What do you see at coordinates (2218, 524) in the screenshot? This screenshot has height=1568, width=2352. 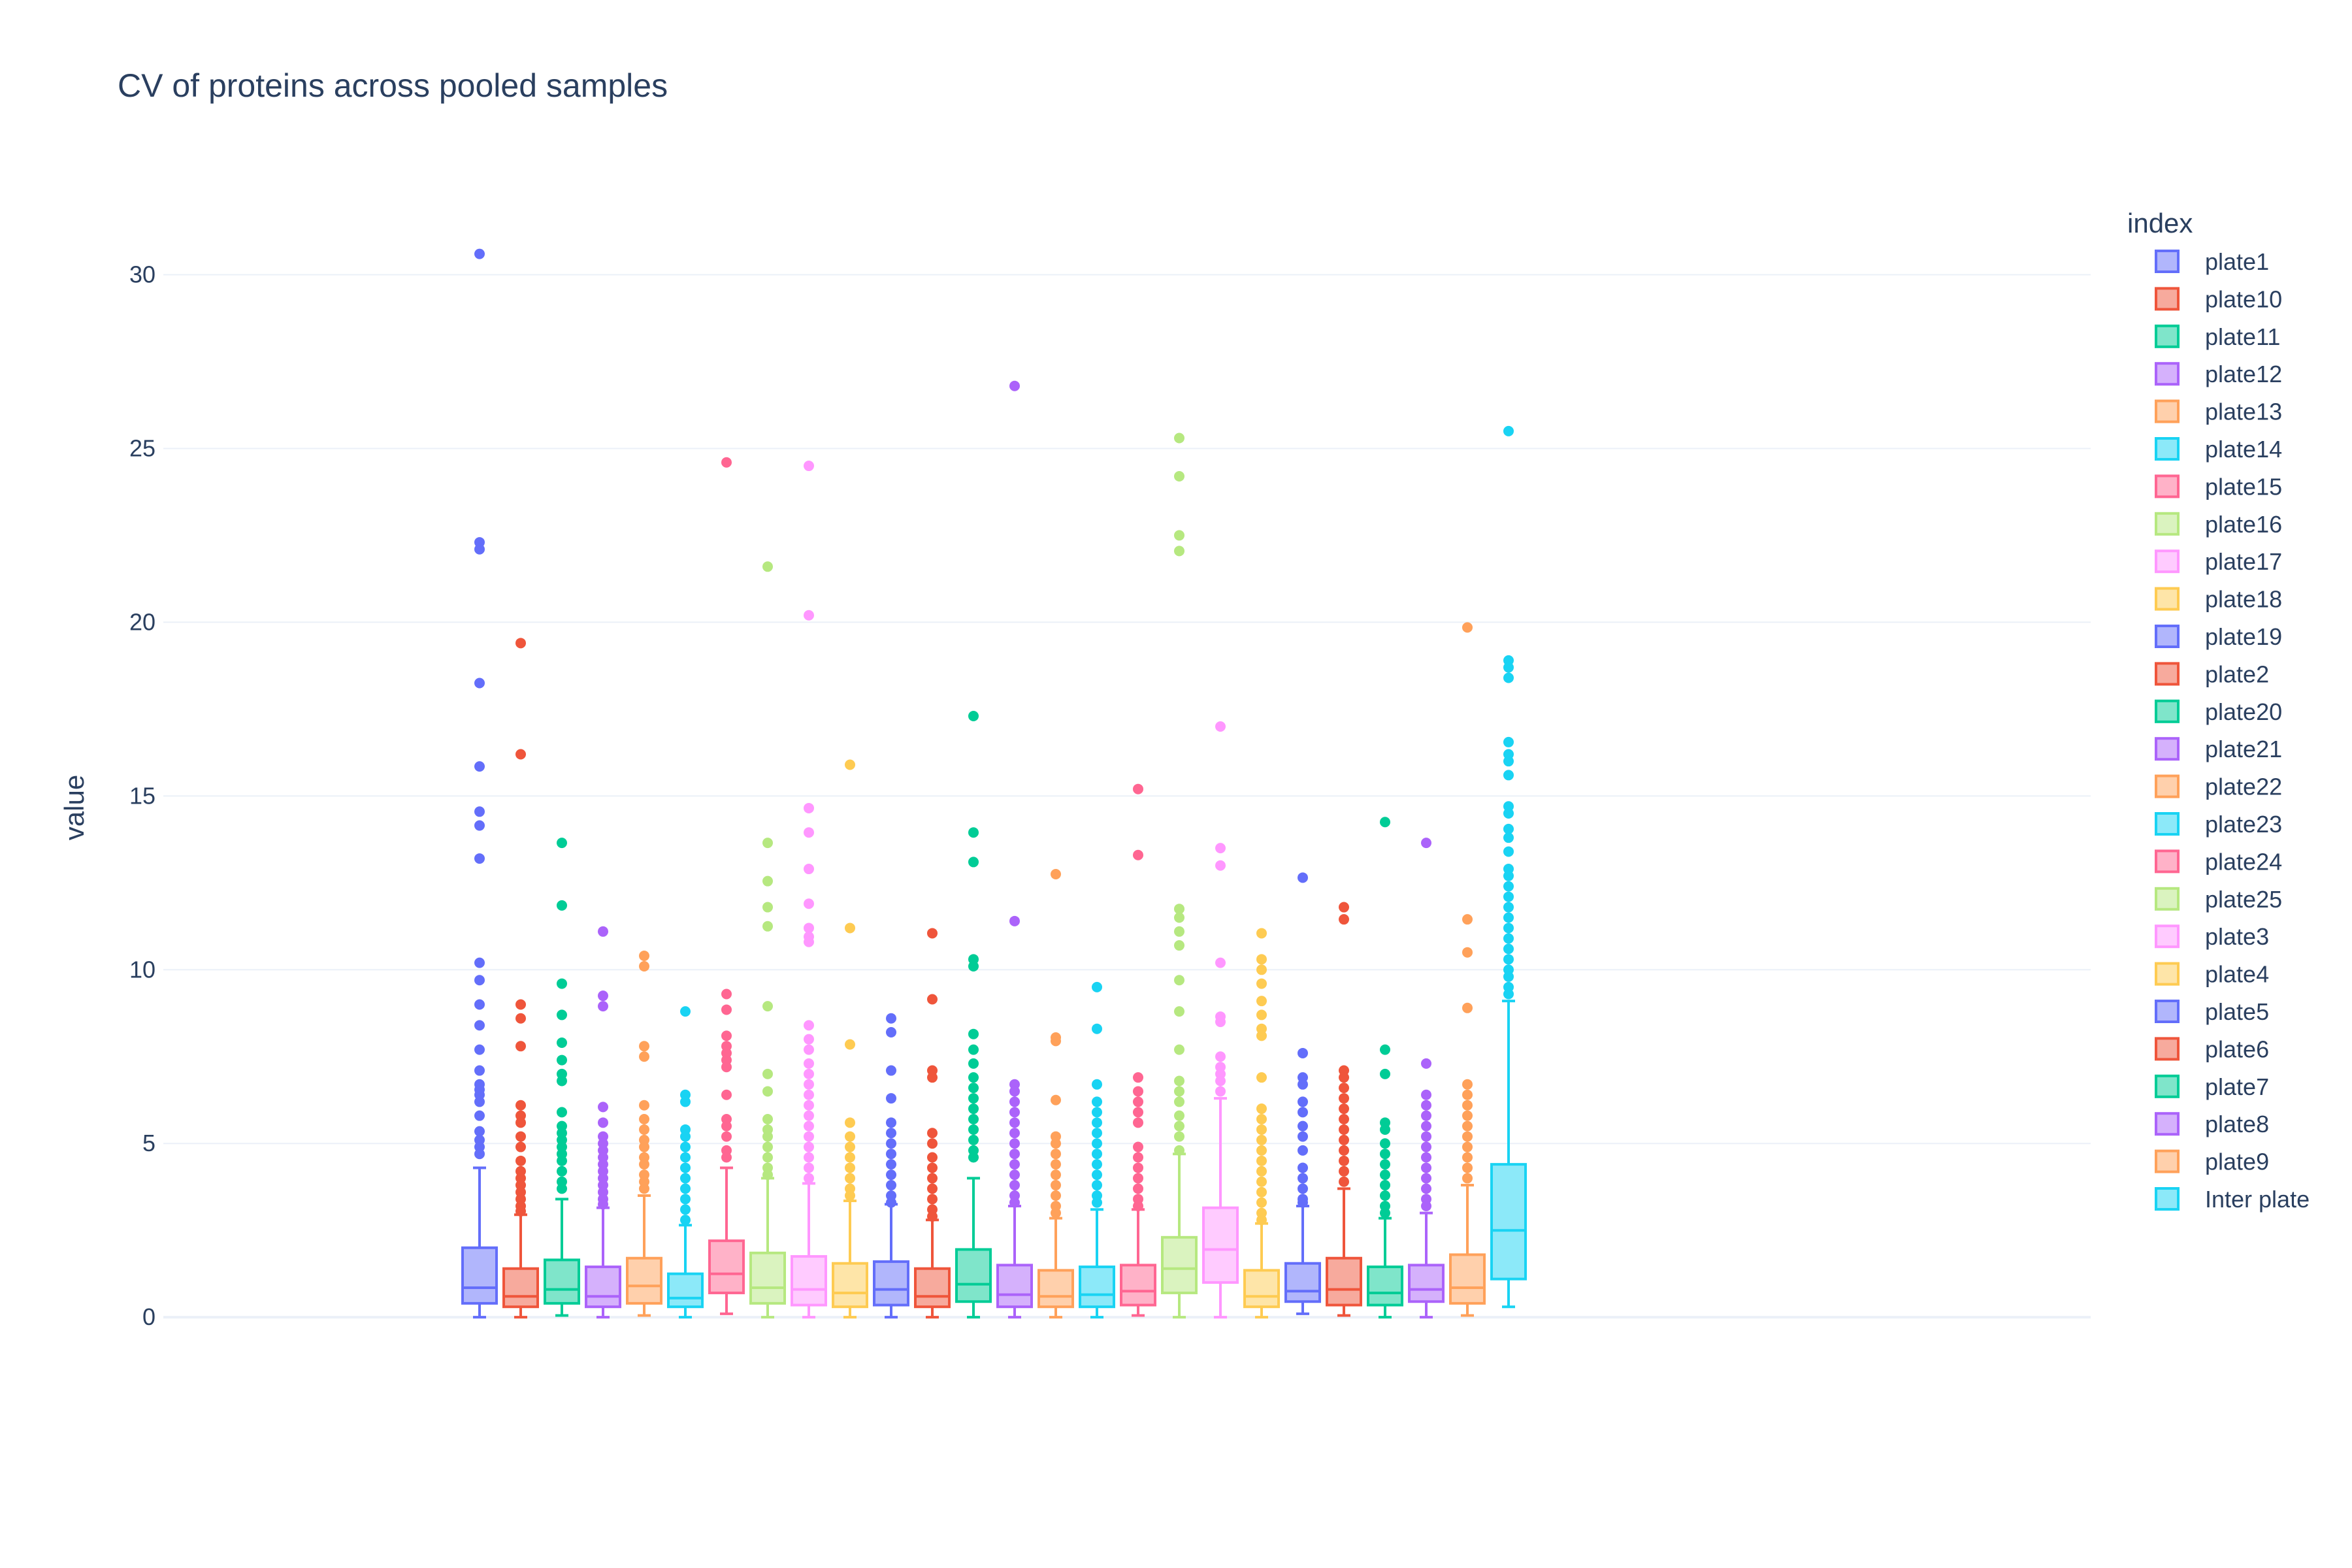 I see `legend-item-plate16: plate16` at bounding box center [2218, 524].